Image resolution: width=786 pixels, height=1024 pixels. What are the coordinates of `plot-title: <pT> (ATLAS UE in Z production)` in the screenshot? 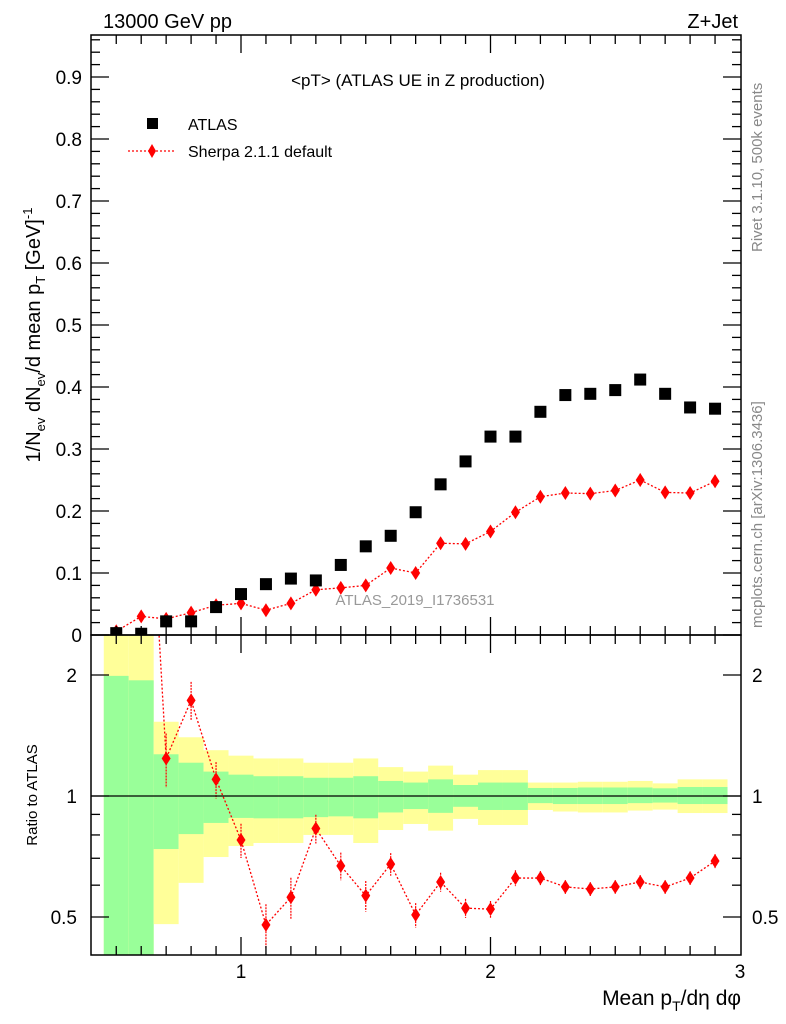 It's located at (418, 80).